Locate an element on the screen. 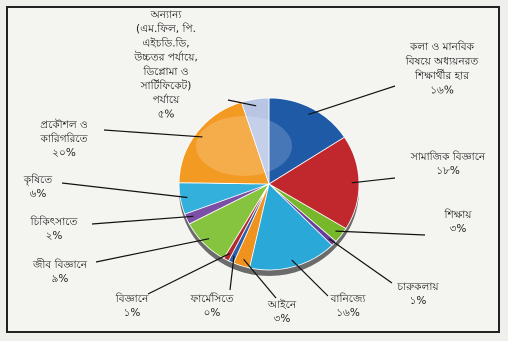  pie-gloss is located at coordinates (244, 146).